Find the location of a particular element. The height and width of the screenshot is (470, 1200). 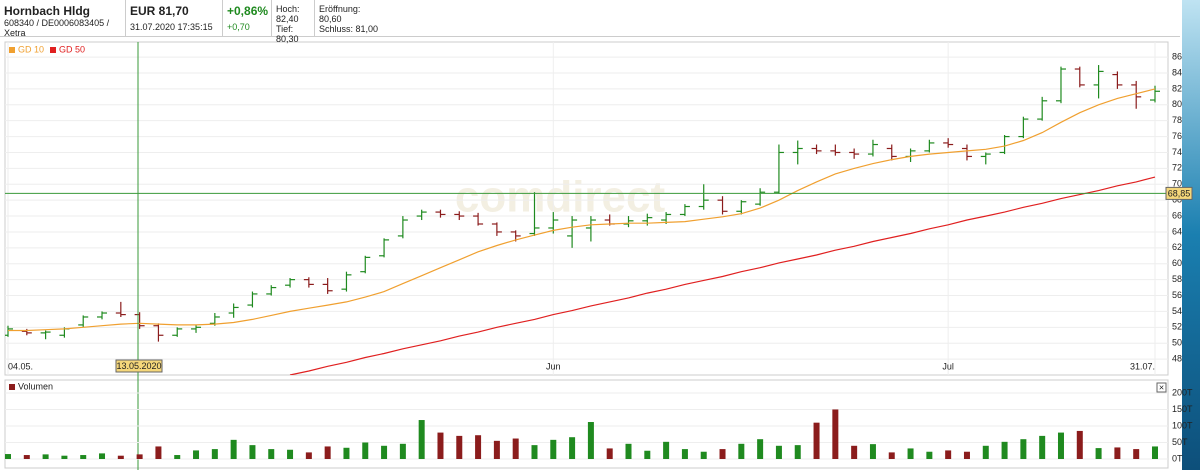

crosshair-date: 13.05.2020 is located at coordinates (138, 366).